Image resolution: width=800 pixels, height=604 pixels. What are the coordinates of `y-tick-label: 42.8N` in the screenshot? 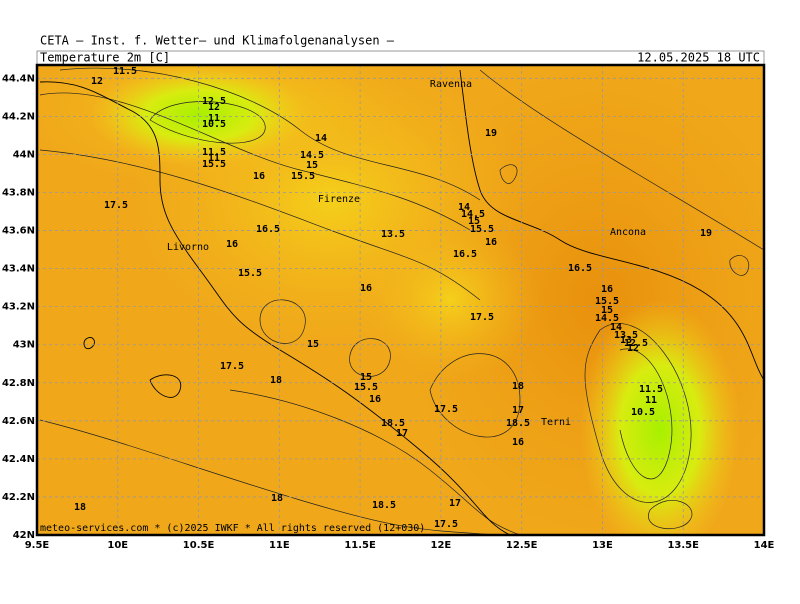 It's located at (18, 383).